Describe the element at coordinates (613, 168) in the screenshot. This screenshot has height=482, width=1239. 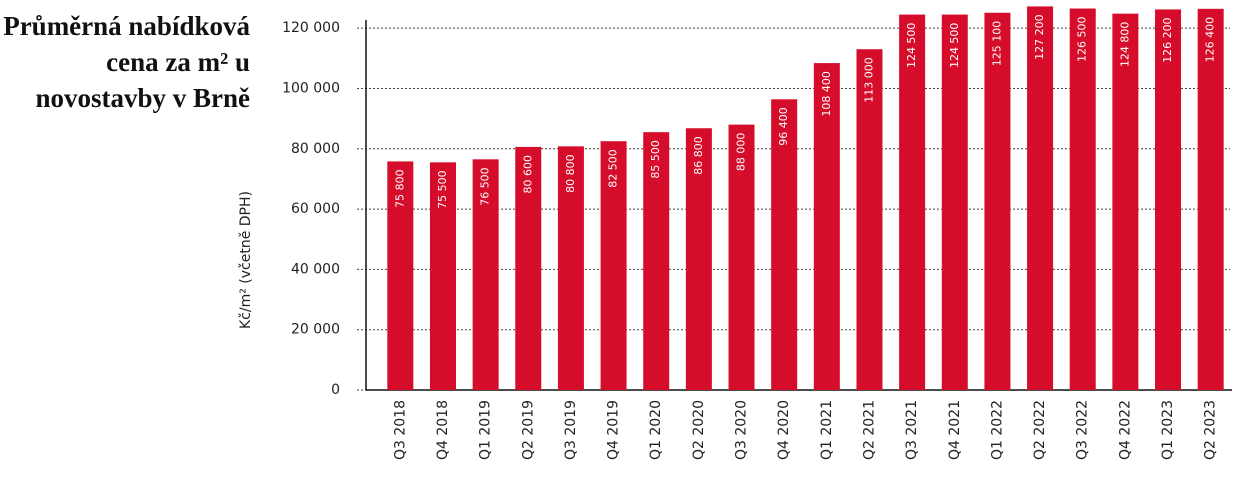
I see `value-label: 82 500` at that location.